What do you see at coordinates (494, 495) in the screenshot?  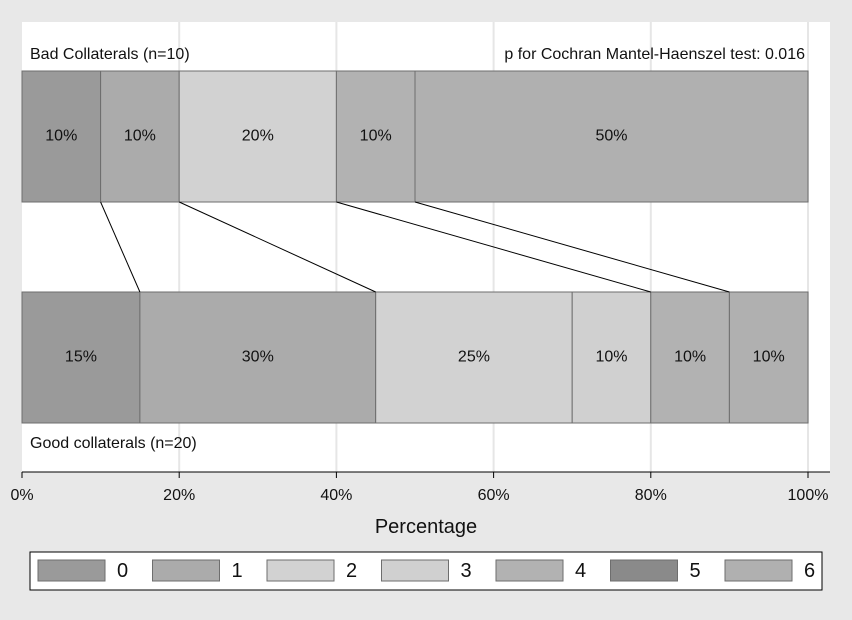 I see `x-tick-label: 60%` at bounding box center [494, 495].